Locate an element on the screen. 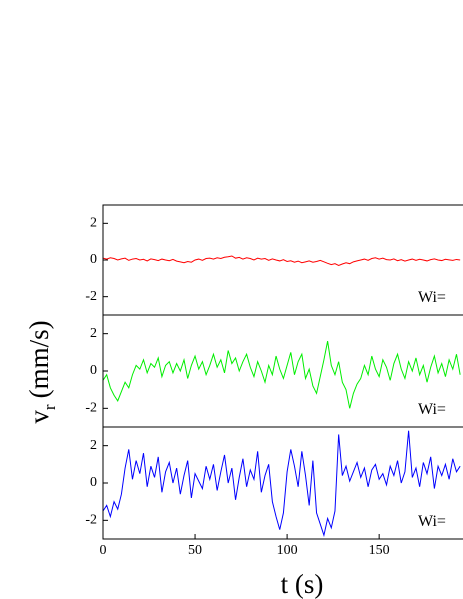 This screenshot has width=463, height=599. x-axis-label: t (s) is located at coordinates (302, 584).